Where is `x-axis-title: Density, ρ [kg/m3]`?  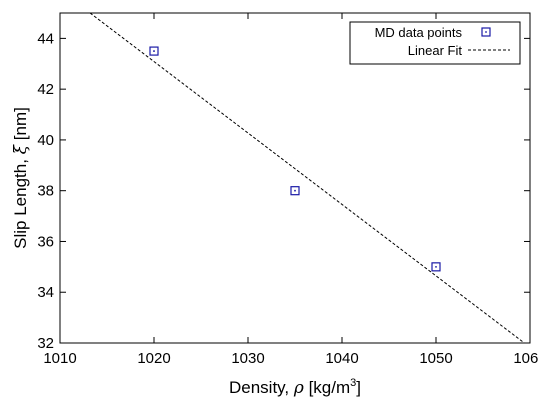
x-axis-title: Density, ρ [kg/m3] is located at coordinates (295, 387).